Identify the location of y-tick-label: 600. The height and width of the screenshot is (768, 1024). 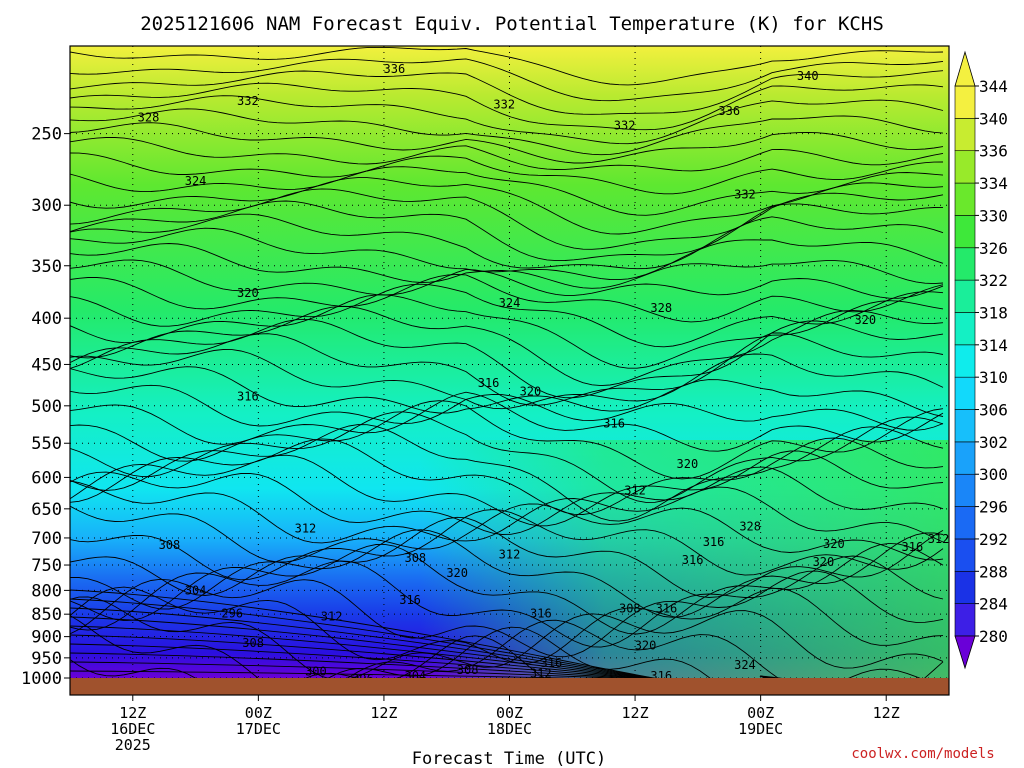
(46, 478).